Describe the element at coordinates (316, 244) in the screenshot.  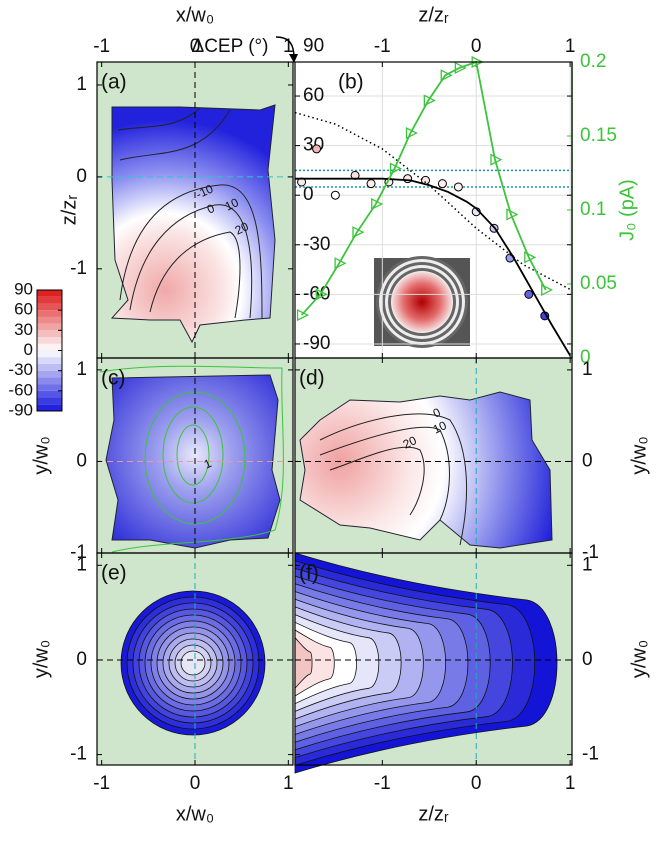
I see `y-tick-label: -30` at that location.